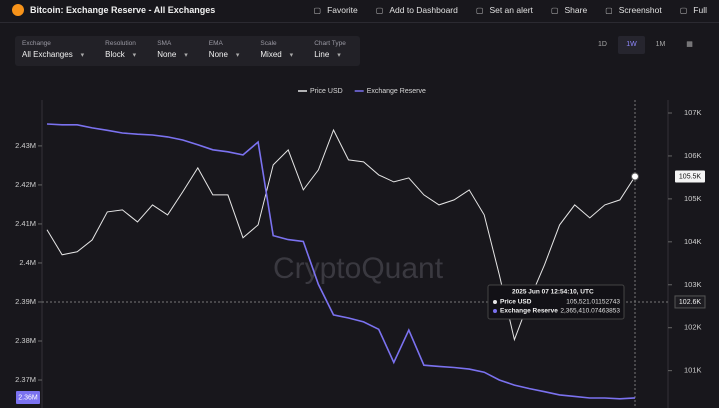  Describe the element at coordinates (635, 176) in the screenshot. I see `last-point-marker` at that location.